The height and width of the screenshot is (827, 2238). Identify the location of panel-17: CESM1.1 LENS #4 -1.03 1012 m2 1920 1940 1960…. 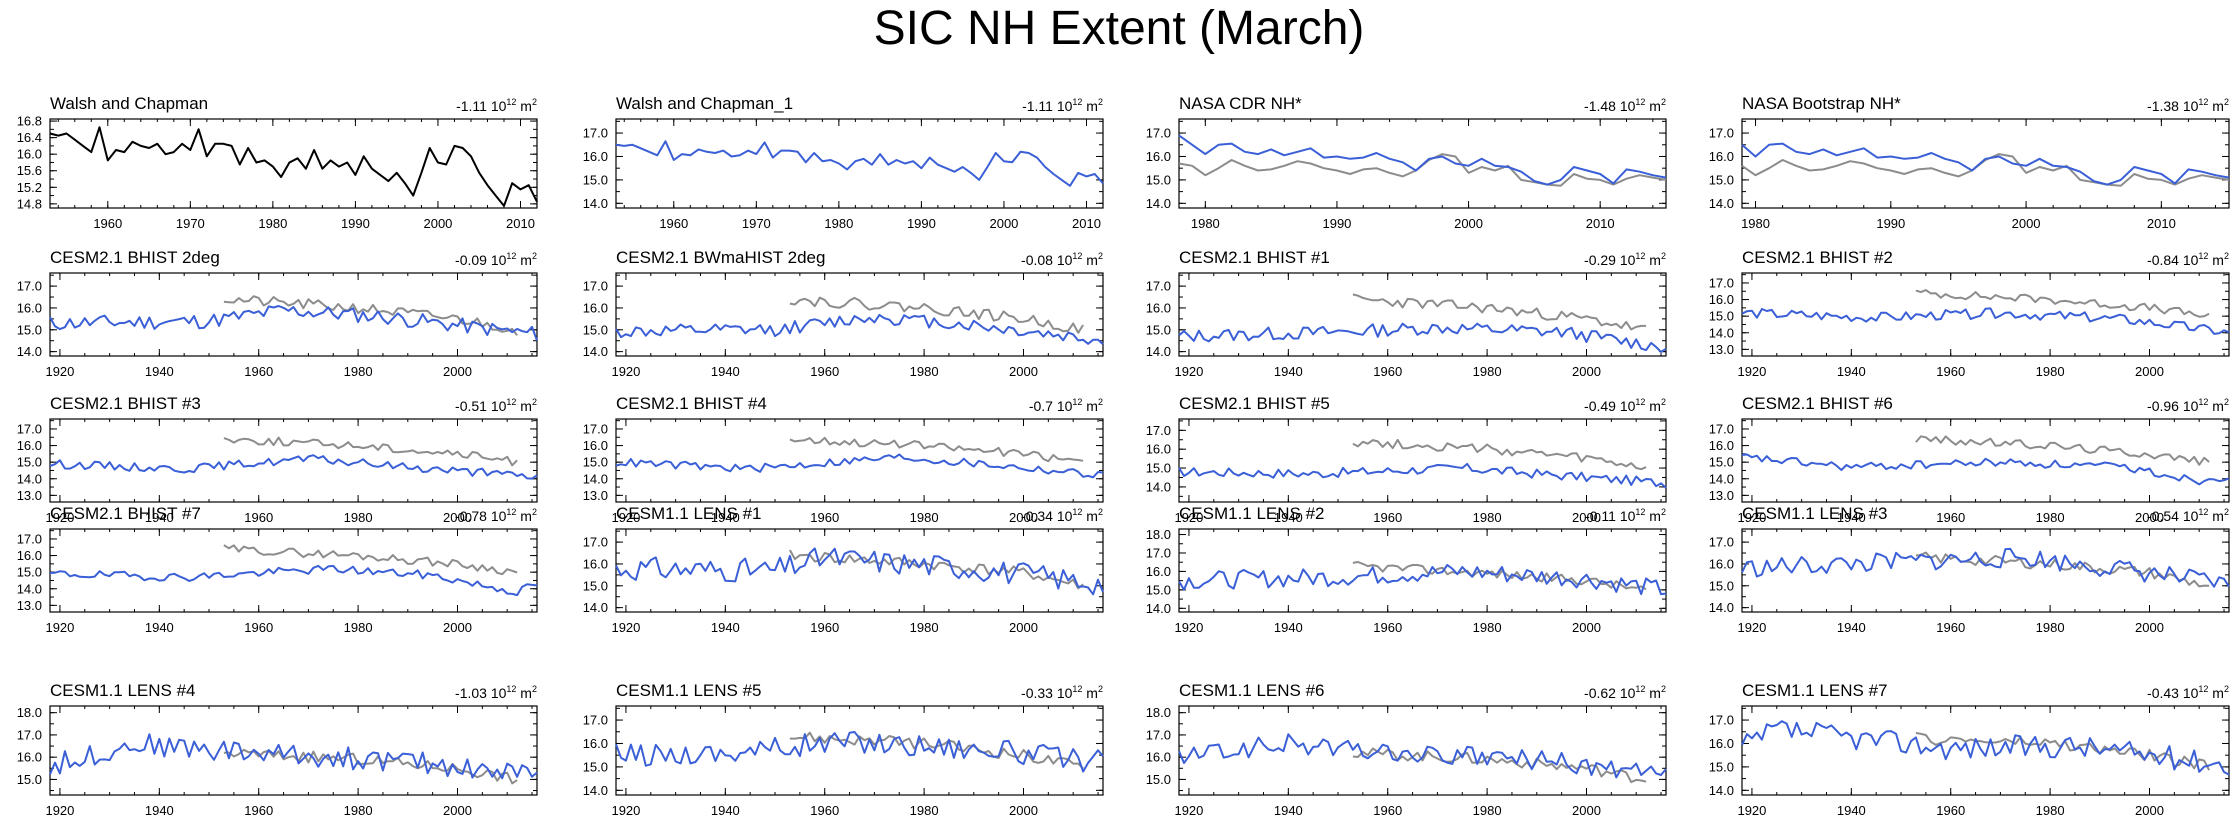
(277, 749).